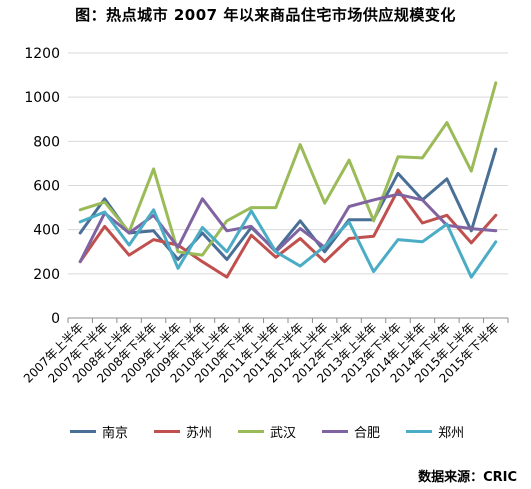  I want to click on y-tick-label: 0, so click(55, 319).